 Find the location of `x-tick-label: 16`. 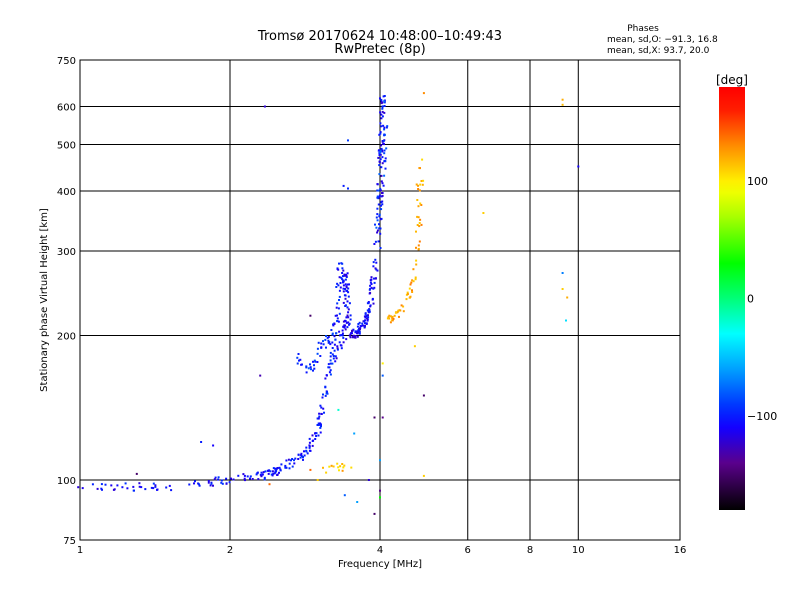

x-tick-label: 16 is located at coordinates (680, 550).